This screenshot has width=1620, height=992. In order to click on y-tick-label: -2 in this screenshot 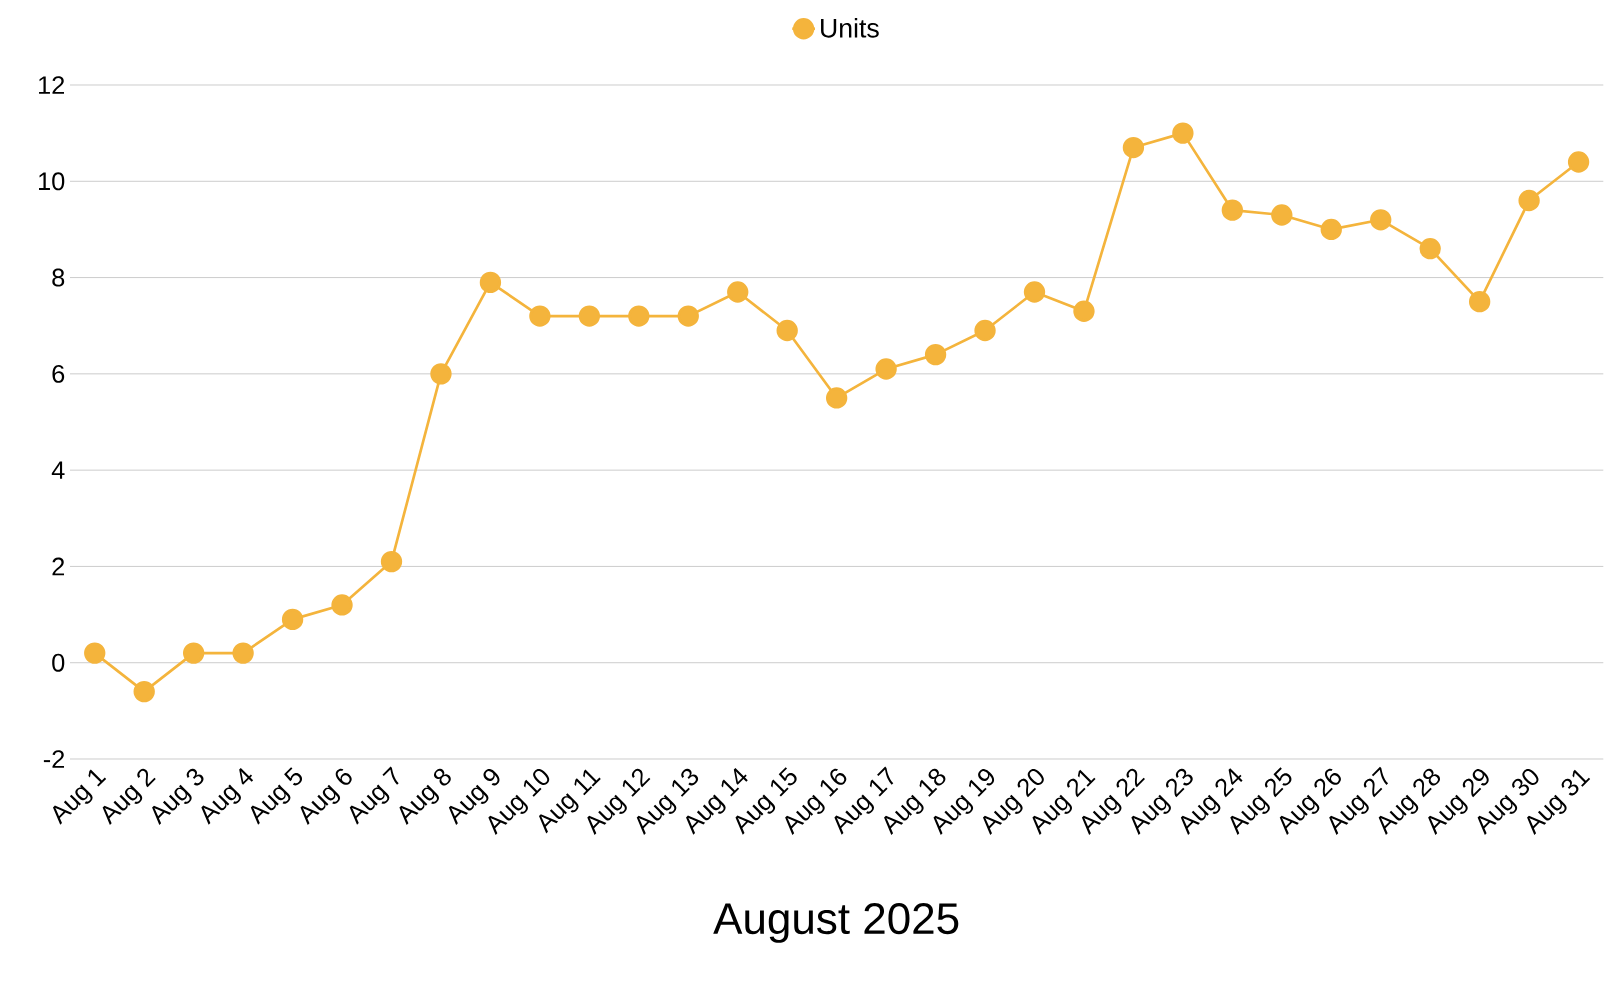, I will do `click(54, 759)`.